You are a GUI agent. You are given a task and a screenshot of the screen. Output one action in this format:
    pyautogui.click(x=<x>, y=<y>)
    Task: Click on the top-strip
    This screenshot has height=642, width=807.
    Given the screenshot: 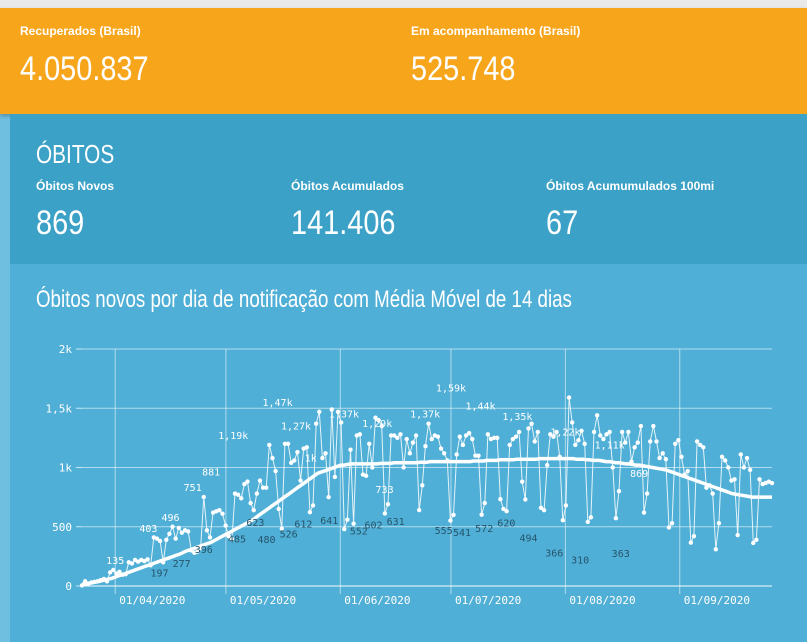 What is the action you would take?
    pyautogui.click(x=403, y=4)
    